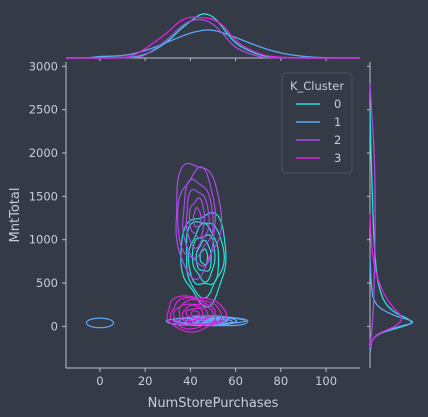 The height and width of the screenshot is (417, 428). Describe the element at coordinates (337, 104) in the screenshot. I see `legend-label-0: 0` at that location.